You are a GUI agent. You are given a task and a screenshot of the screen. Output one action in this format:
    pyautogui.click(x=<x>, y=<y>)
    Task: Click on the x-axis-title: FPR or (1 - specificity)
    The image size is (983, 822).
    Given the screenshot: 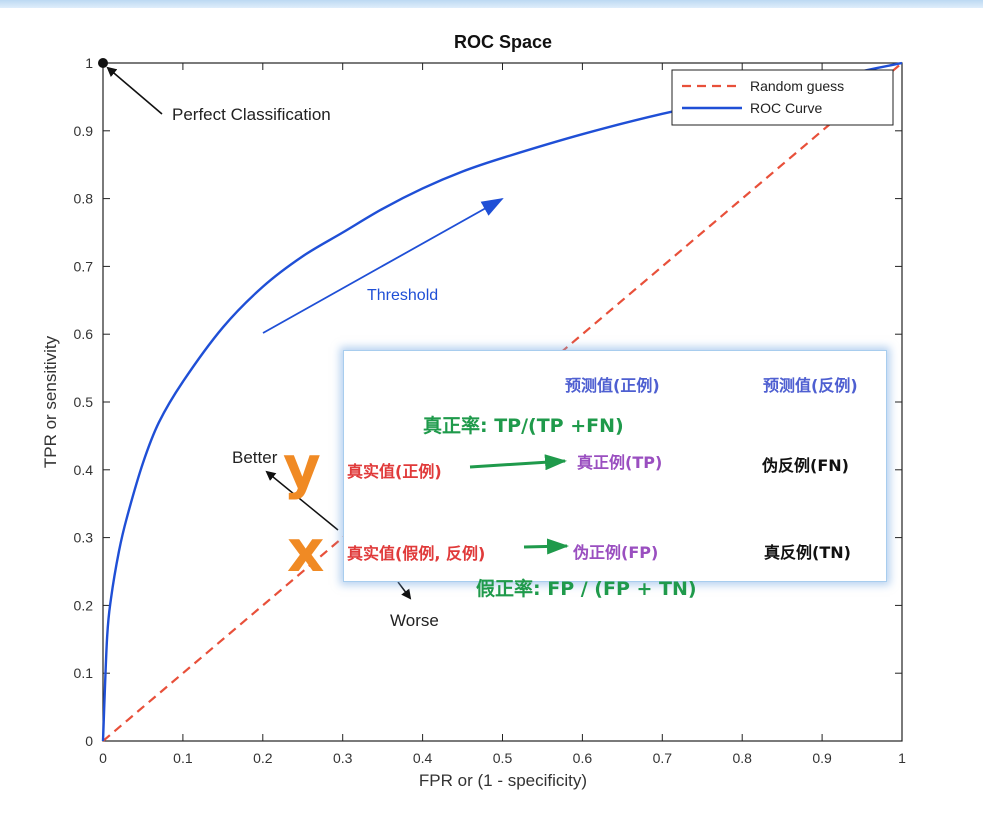 What is the action you would take?
    pyautogui.click(x=503, y=780)
    